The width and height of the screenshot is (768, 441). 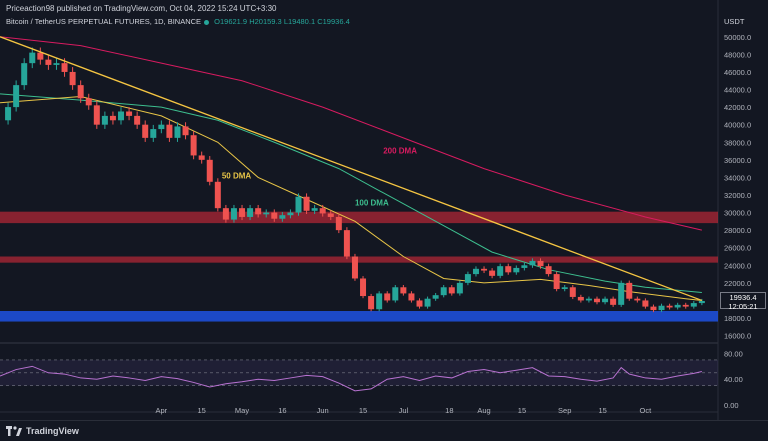 I want to click on ohlc-high: H20159.3, so click(x=265, y=21).